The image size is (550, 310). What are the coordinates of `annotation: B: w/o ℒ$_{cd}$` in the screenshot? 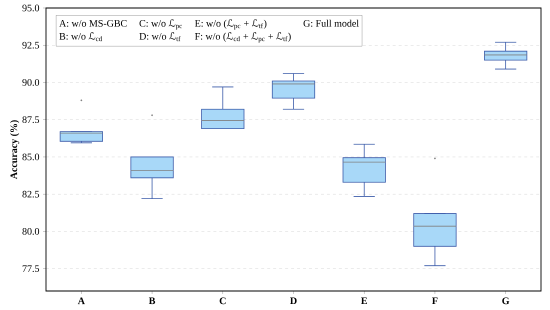 It's located at (80, 37).